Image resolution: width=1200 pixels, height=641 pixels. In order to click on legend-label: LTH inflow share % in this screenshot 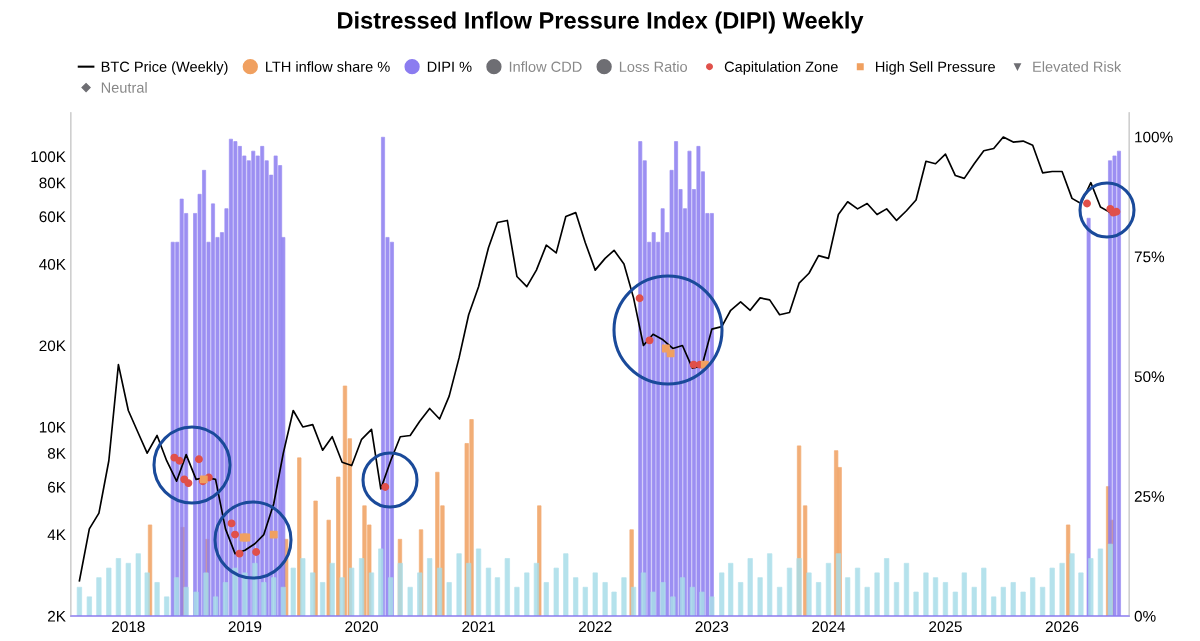, I will do `click(328, 66)`.